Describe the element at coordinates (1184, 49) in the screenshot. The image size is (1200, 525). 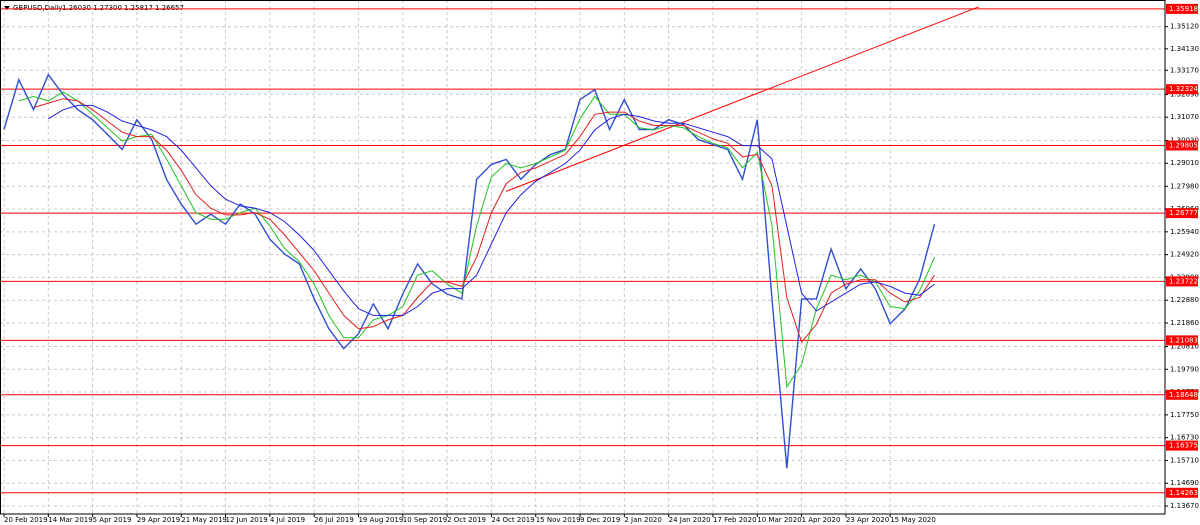
I see `y-tick-label: 1.34130` at that location.